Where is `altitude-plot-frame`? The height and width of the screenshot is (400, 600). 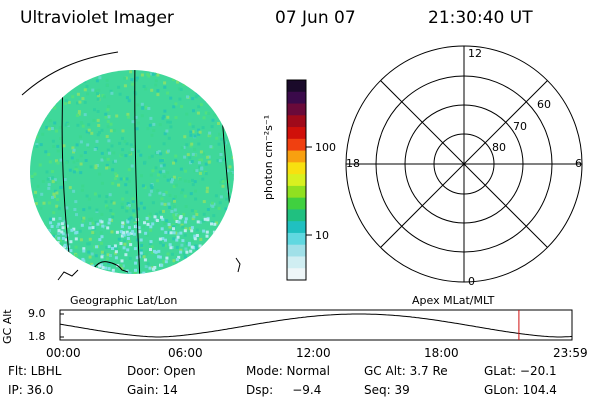
altitude-plot-frame is located at coordinates (316, 325).